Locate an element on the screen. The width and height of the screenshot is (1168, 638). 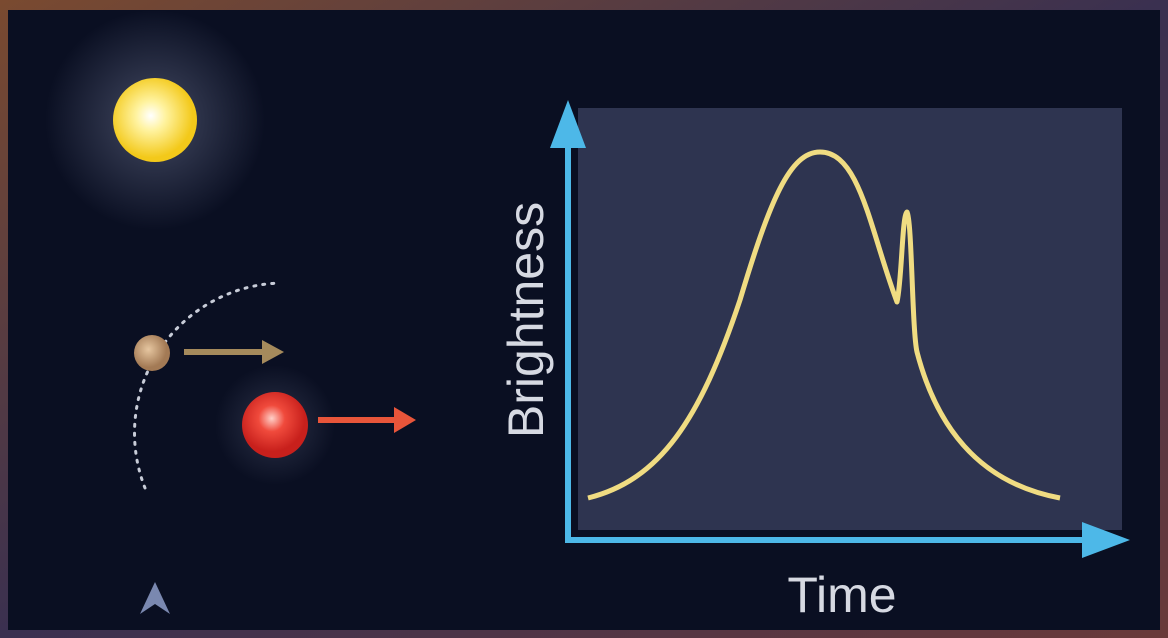
star-arrow-head is located at coordinates (405, 420).